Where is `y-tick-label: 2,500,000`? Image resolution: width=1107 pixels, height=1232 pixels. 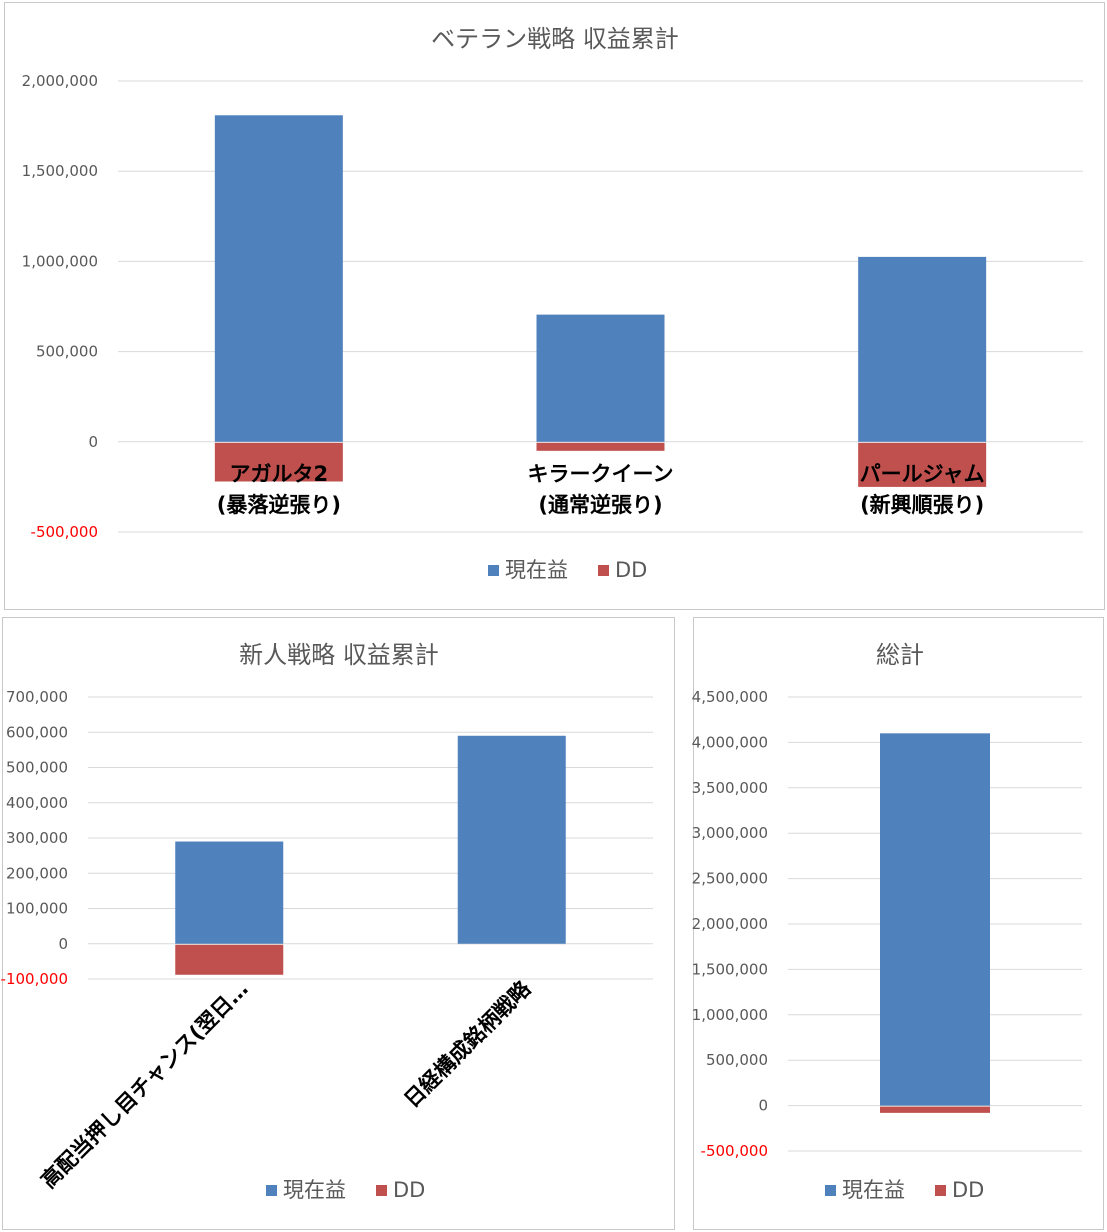 y-tick-label: 2,500,000 is located at coordinates (730, 879).